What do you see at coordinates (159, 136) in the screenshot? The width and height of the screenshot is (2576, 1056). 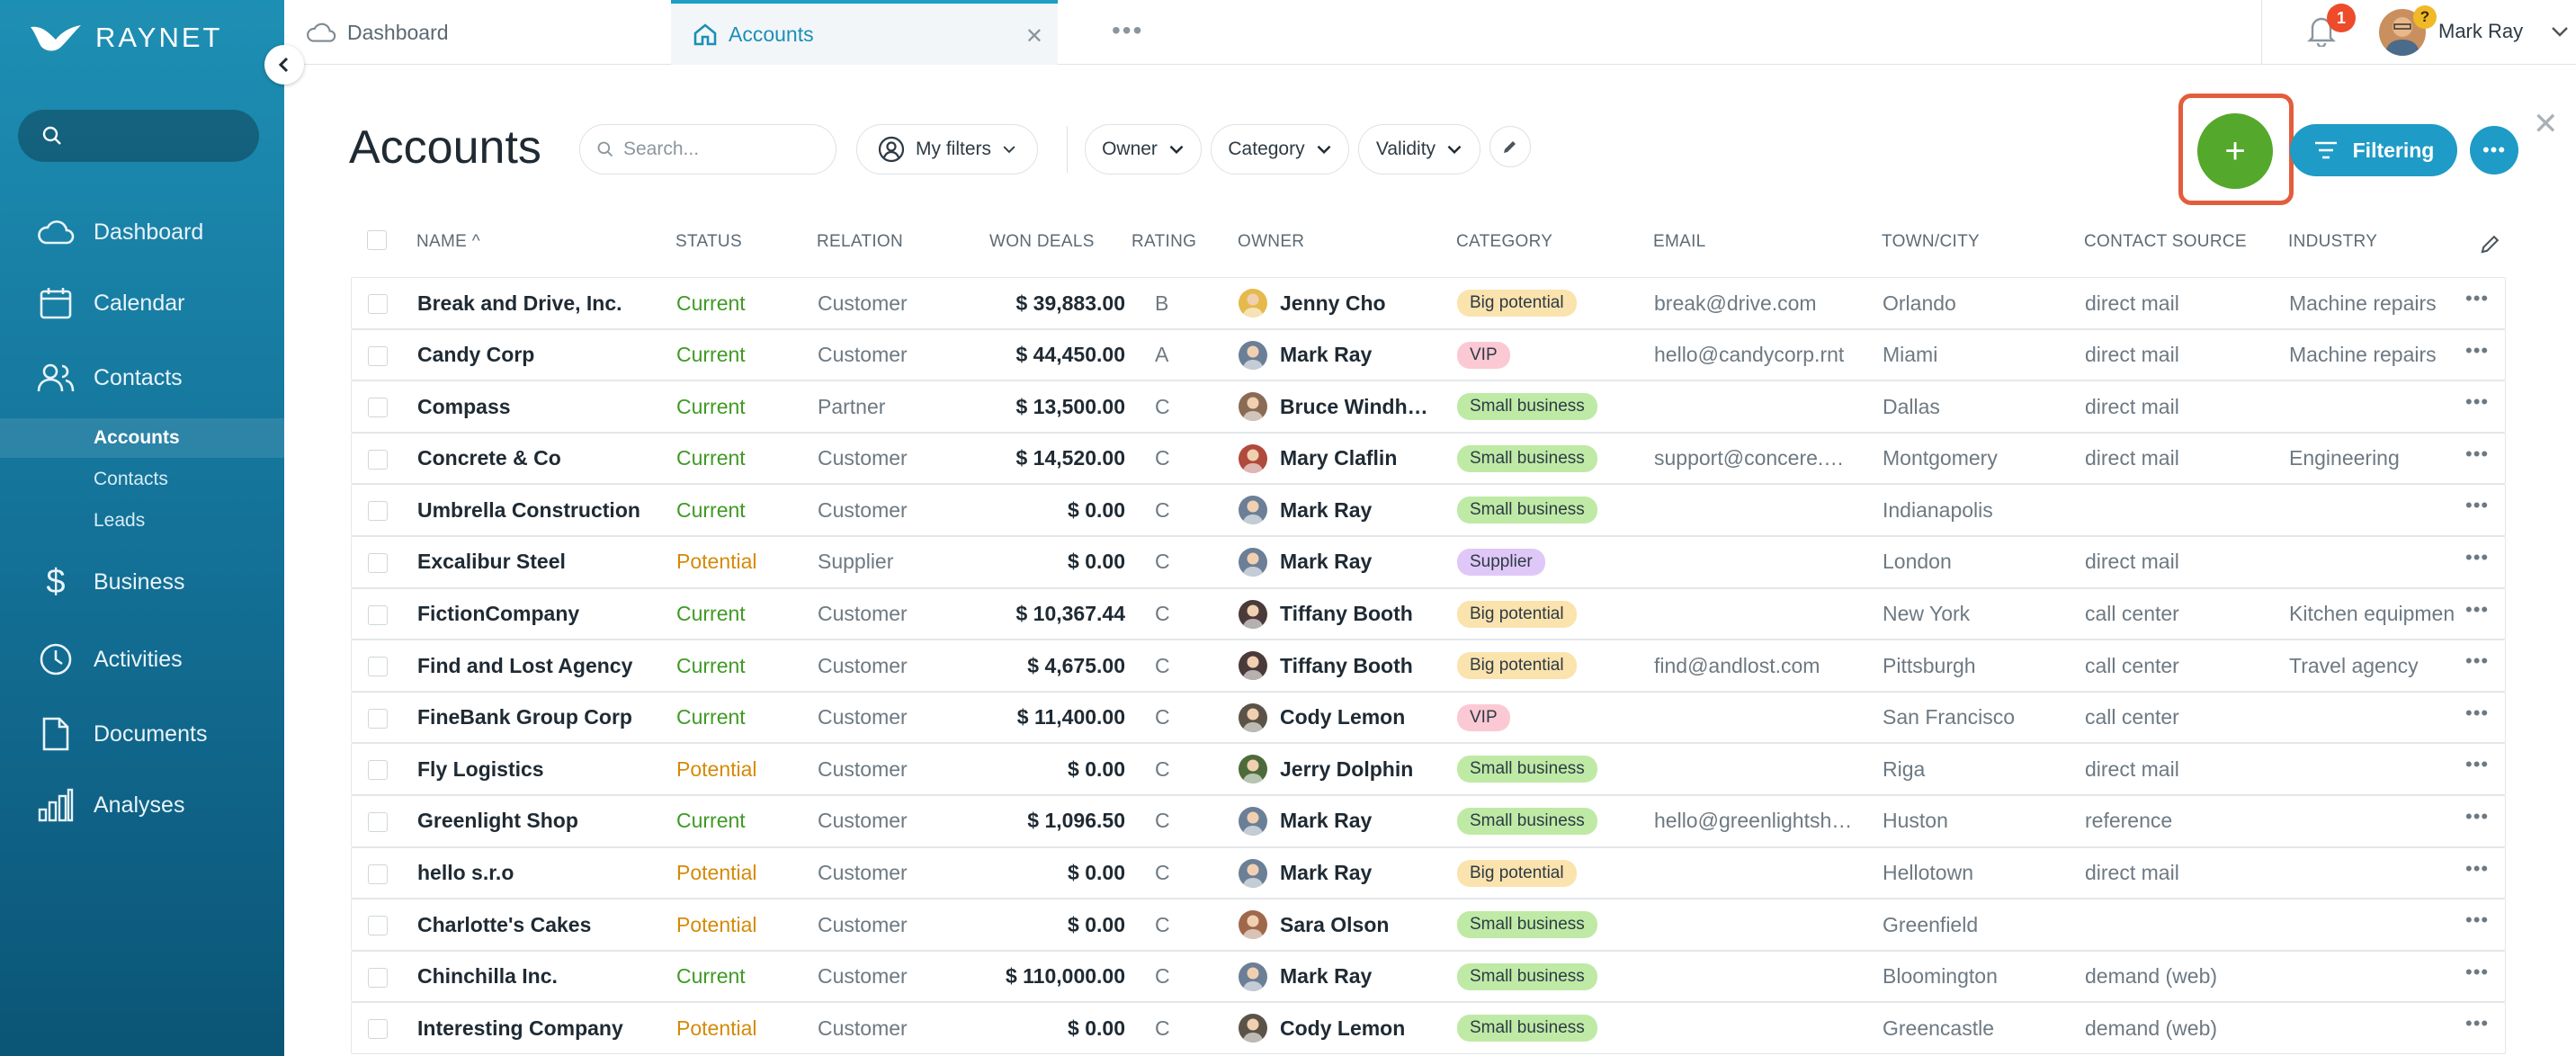 I see `sidebar-search-input` at bounding box center [159, 136].